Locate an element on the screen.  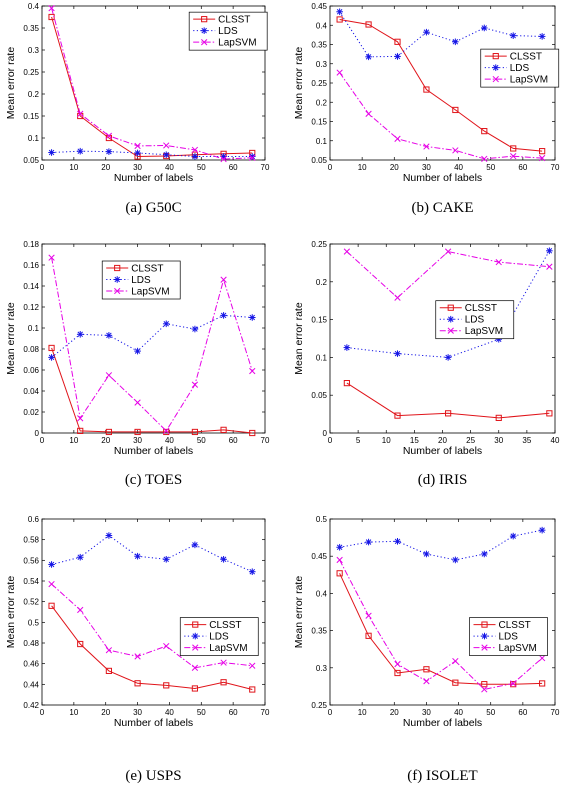
axes-frame is located at coordinates (442, 612).